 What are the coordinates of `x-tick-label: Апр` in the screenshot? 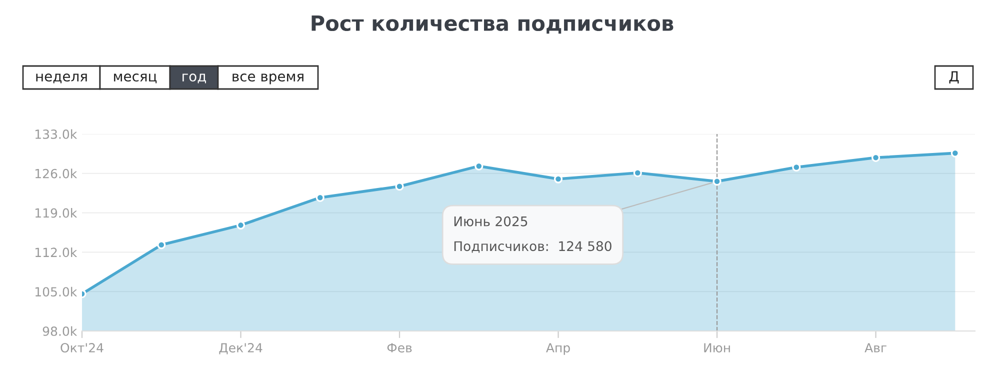 It's located at (558, 349).